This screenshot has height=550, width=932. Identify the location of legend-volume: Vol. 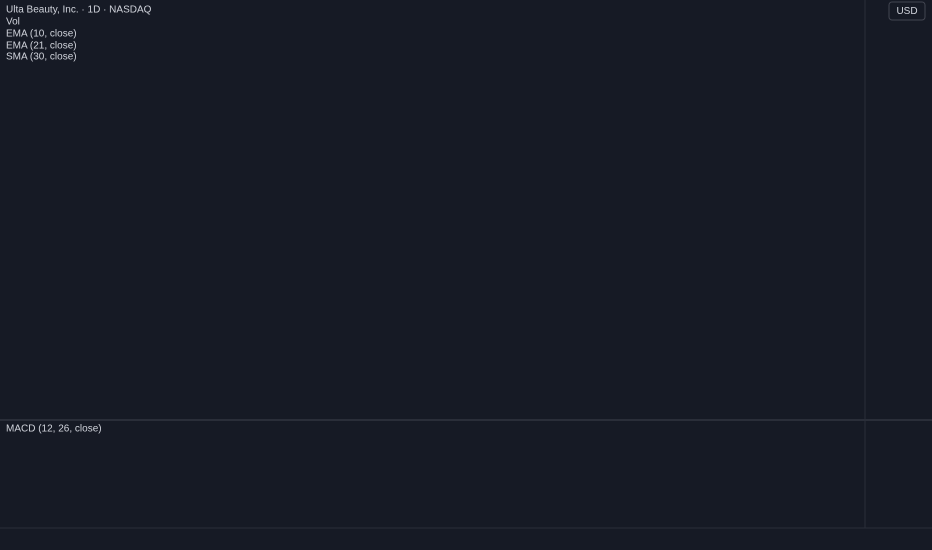
(13, 22).